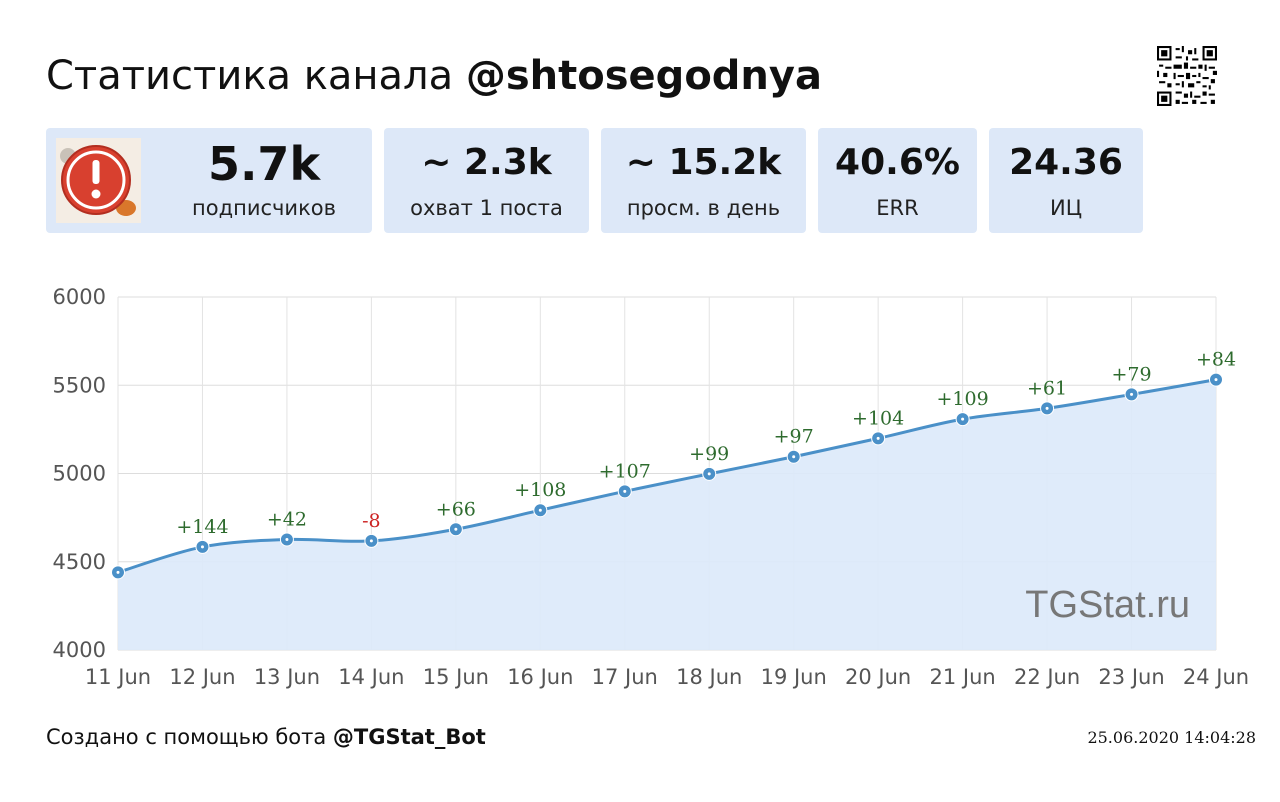  What do you see at coordinates (878, 418) in the screenshot?
I see `data-label: +104` at bounding box center [878, 418].